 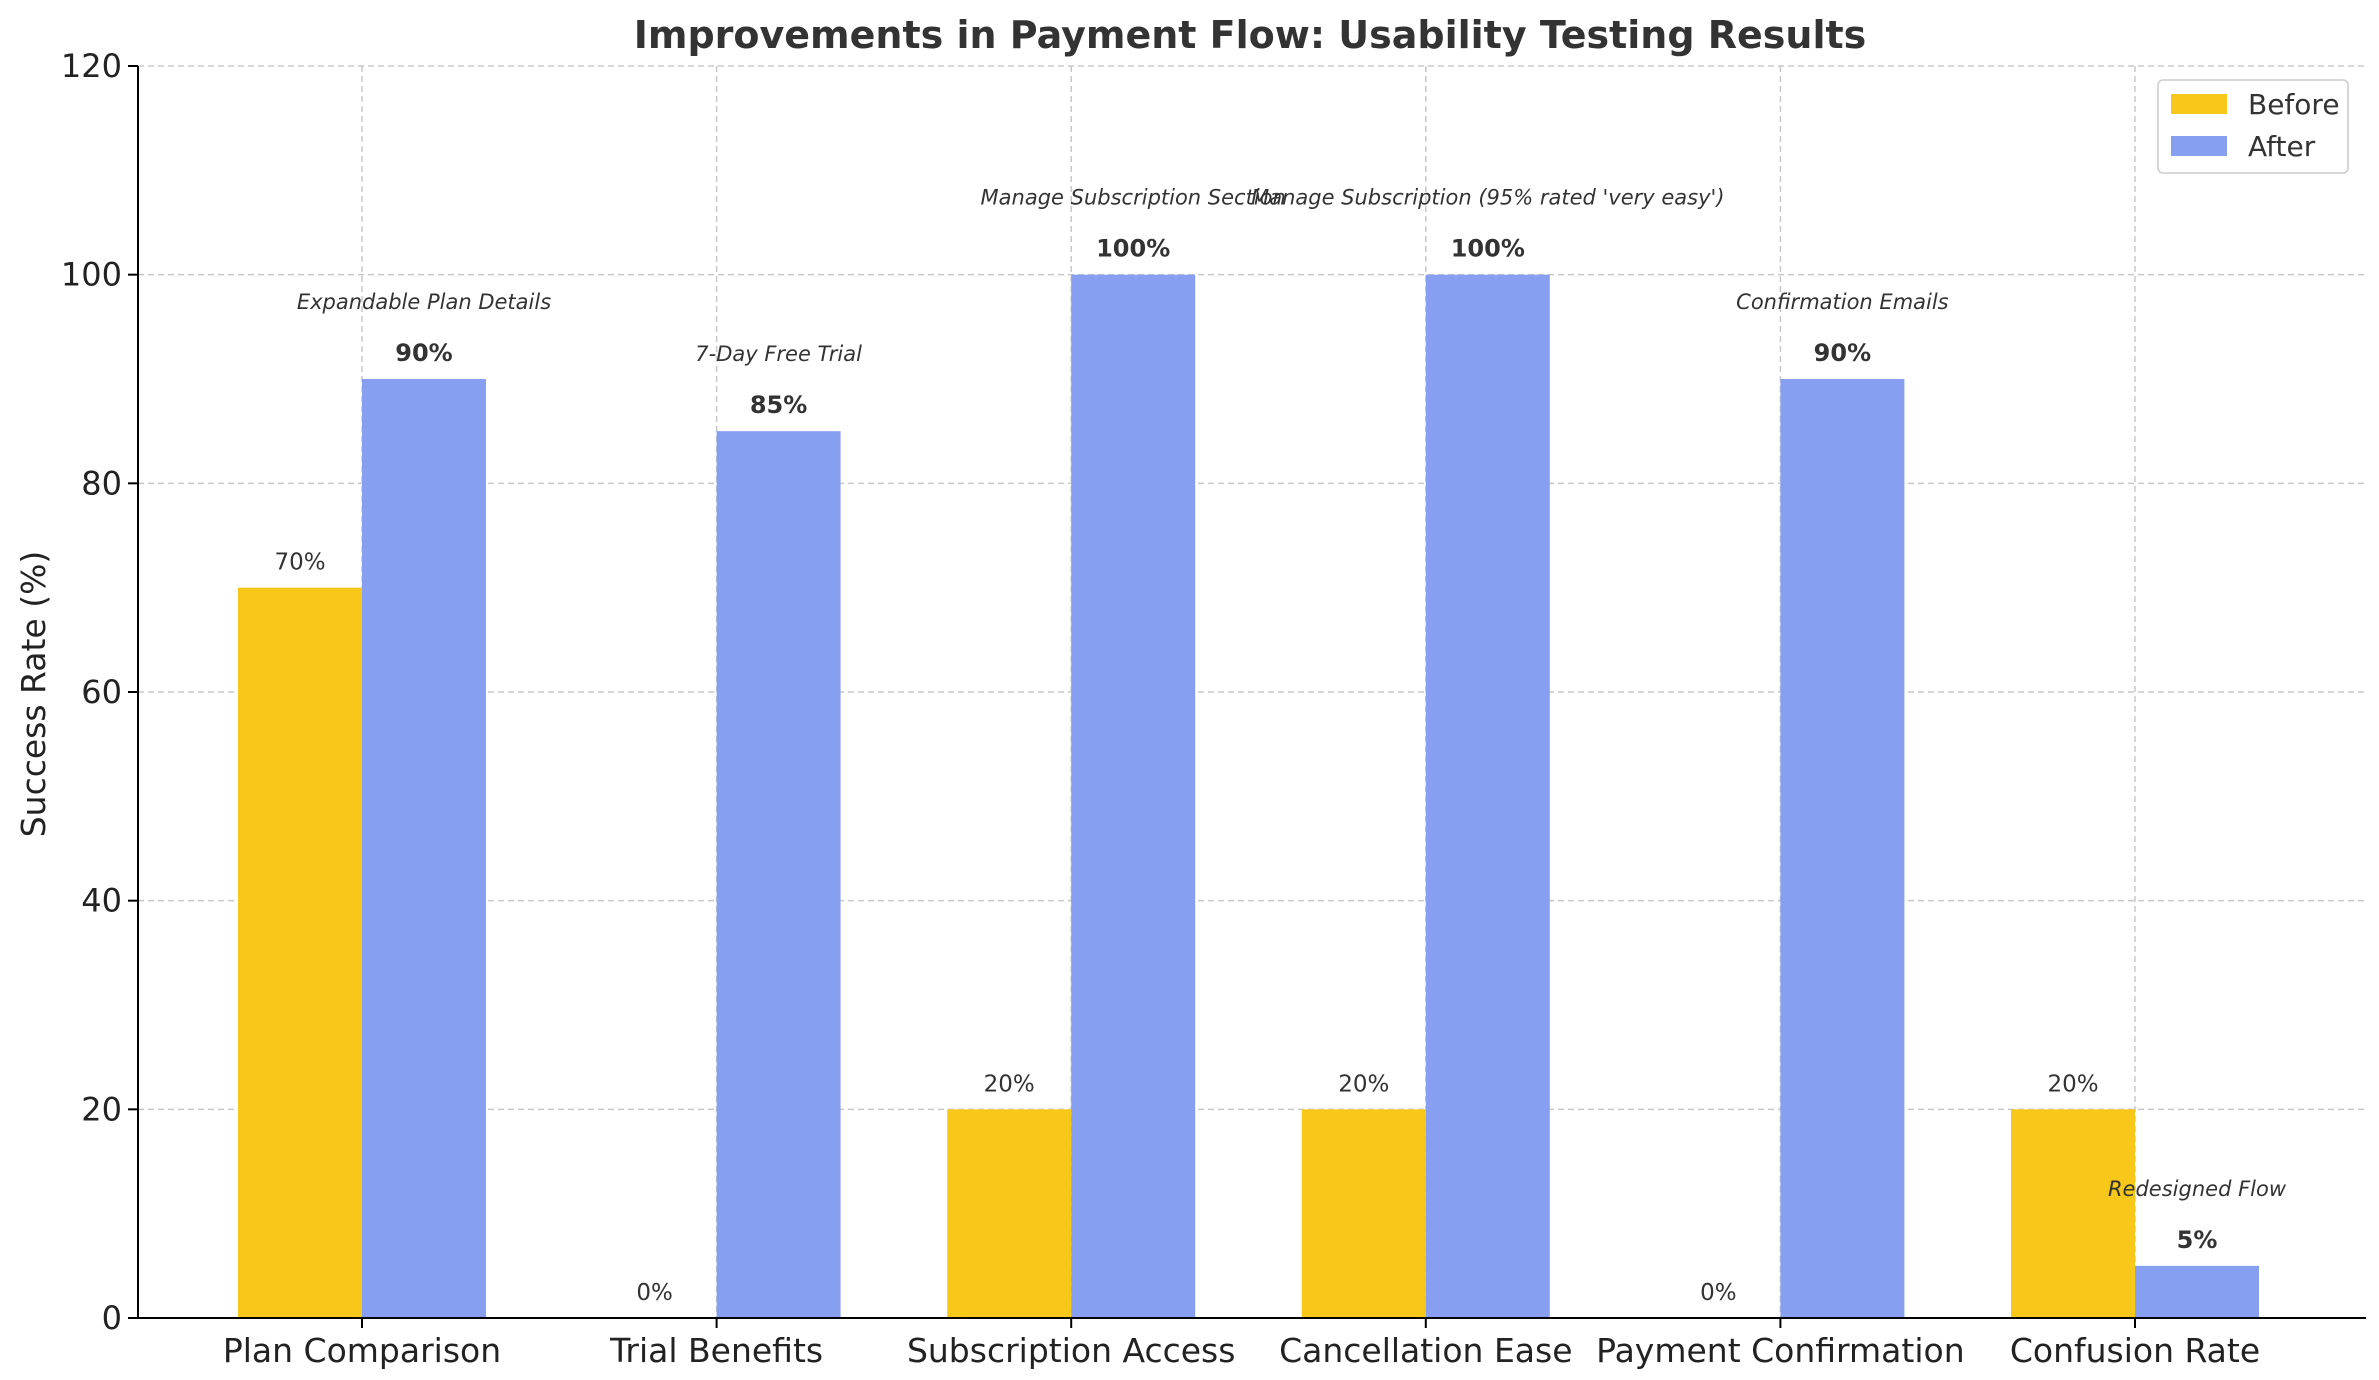 What do you see at coordinates (778, 354) in the screenshot?
I see `annotation: 7-Day Free Trial` at bounding box center [778, 354].